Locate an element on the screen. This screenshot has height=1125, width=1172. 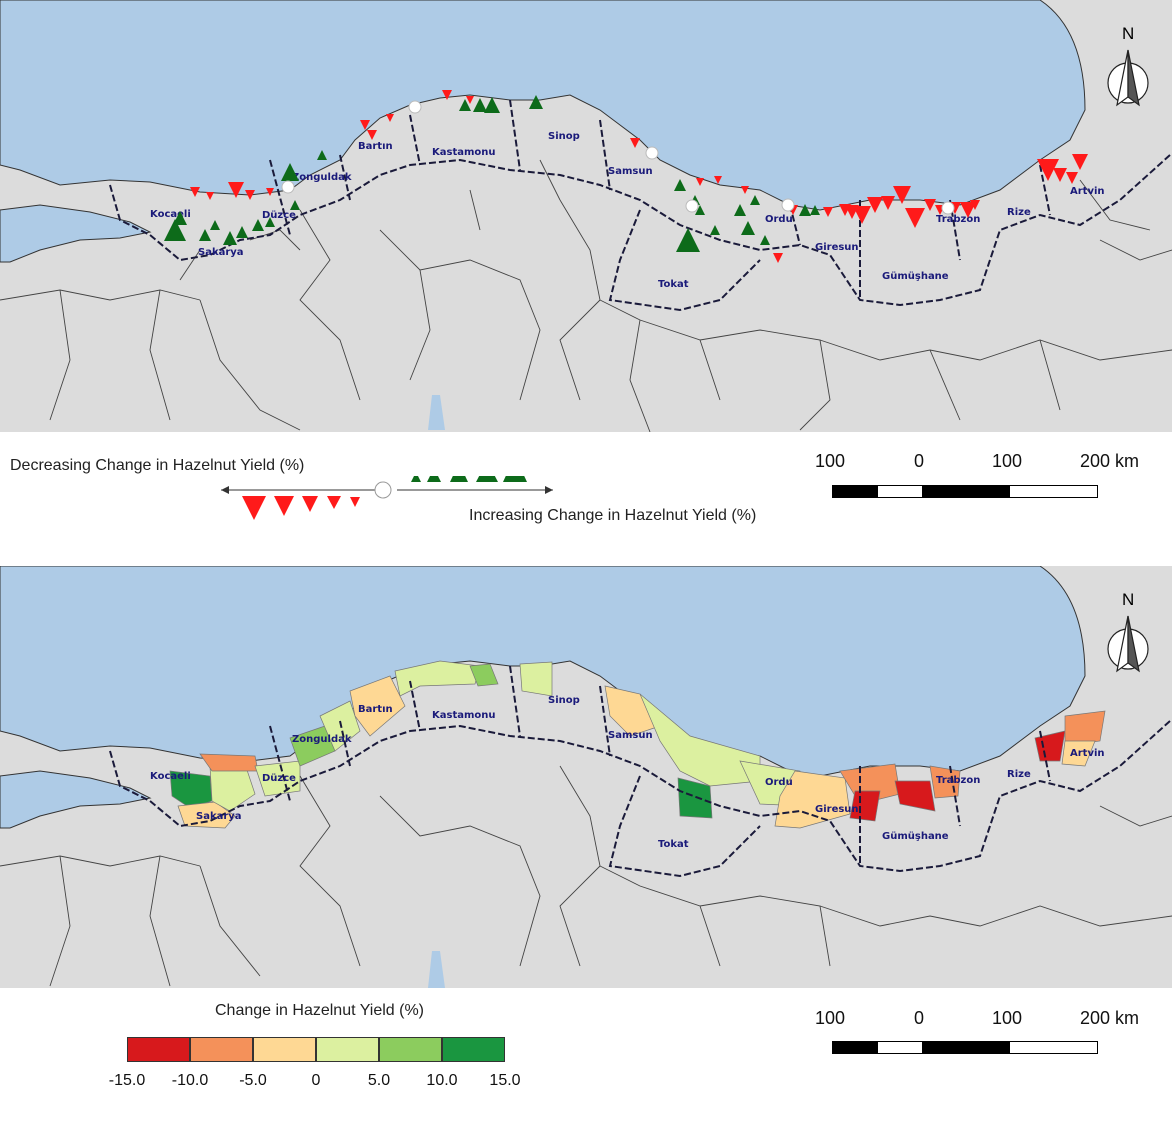
color-legend-title: Change in Hazelnut Yield (%) is located at coordinates (320, 1010).